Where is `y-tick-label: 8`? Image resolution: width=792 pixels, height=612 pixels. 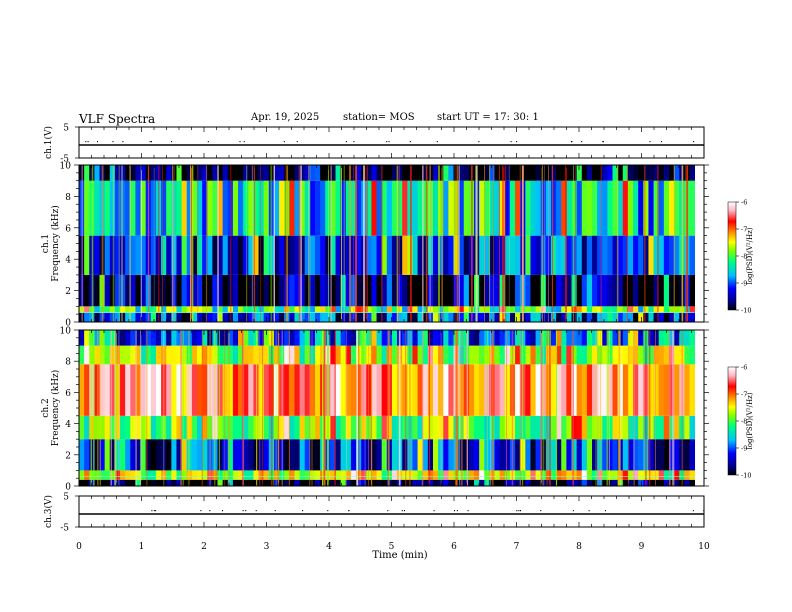 y-tick-label: 8 is located at coordinates (68, 363).